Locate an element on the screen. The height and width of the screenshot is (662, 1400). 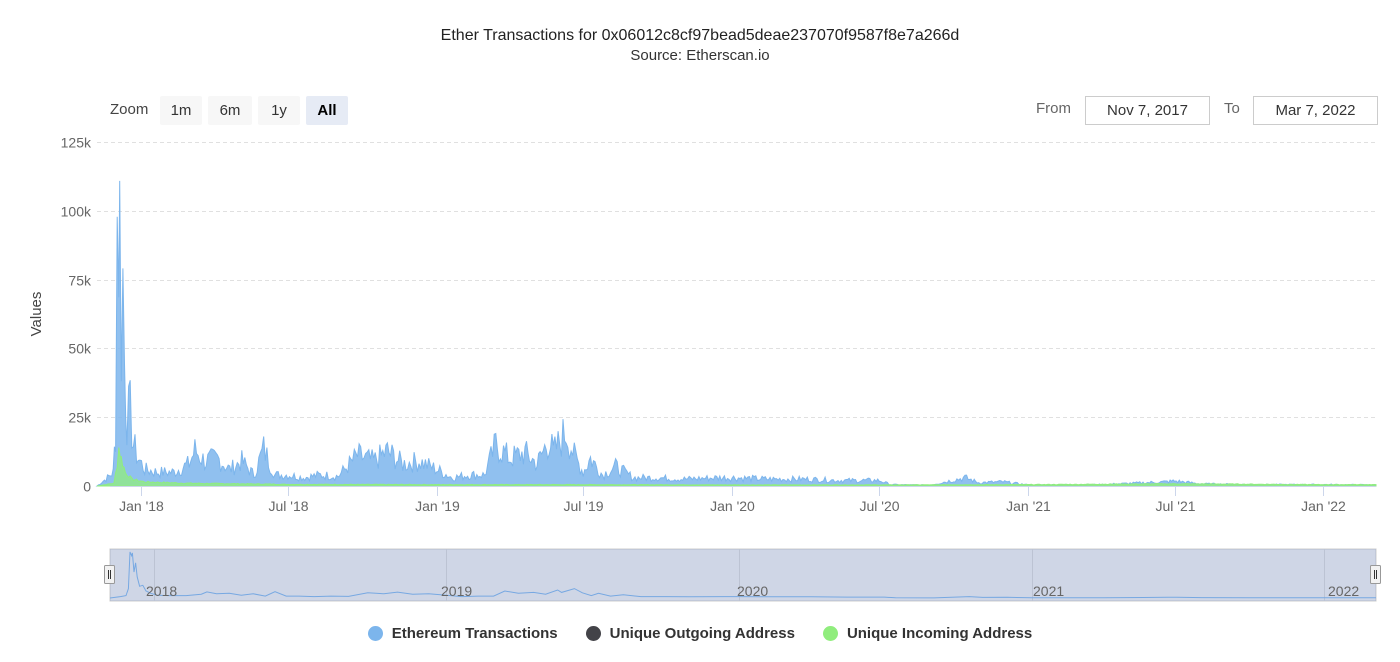
navigator-handle-left is located at coordinates (109, 574).